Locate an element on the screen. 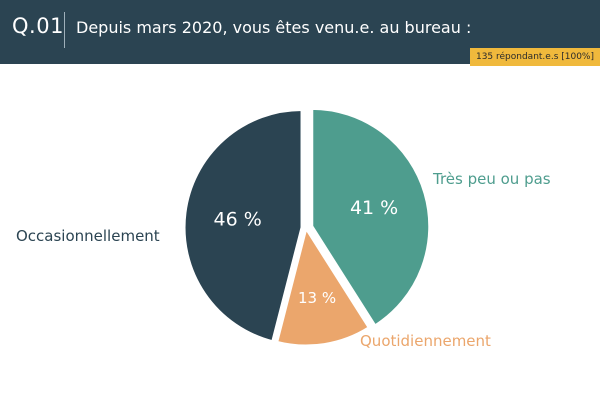 The image size is (600, 400). header-divider is located at coordinates (64, 30).